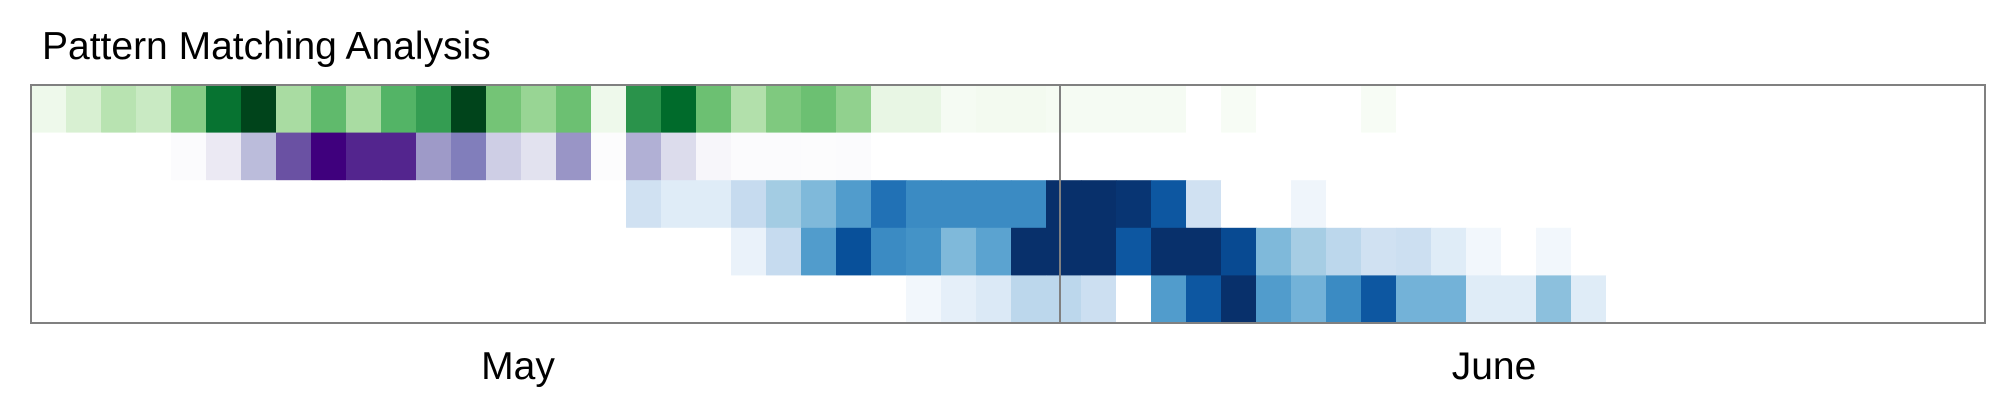 The height and width of the screenshot is (417, 2009). What do you see at coordinates (266, 46) in the screenshot?
I see `chart-title: Pattern Matching Analysis` at bounding box center [266, 46].